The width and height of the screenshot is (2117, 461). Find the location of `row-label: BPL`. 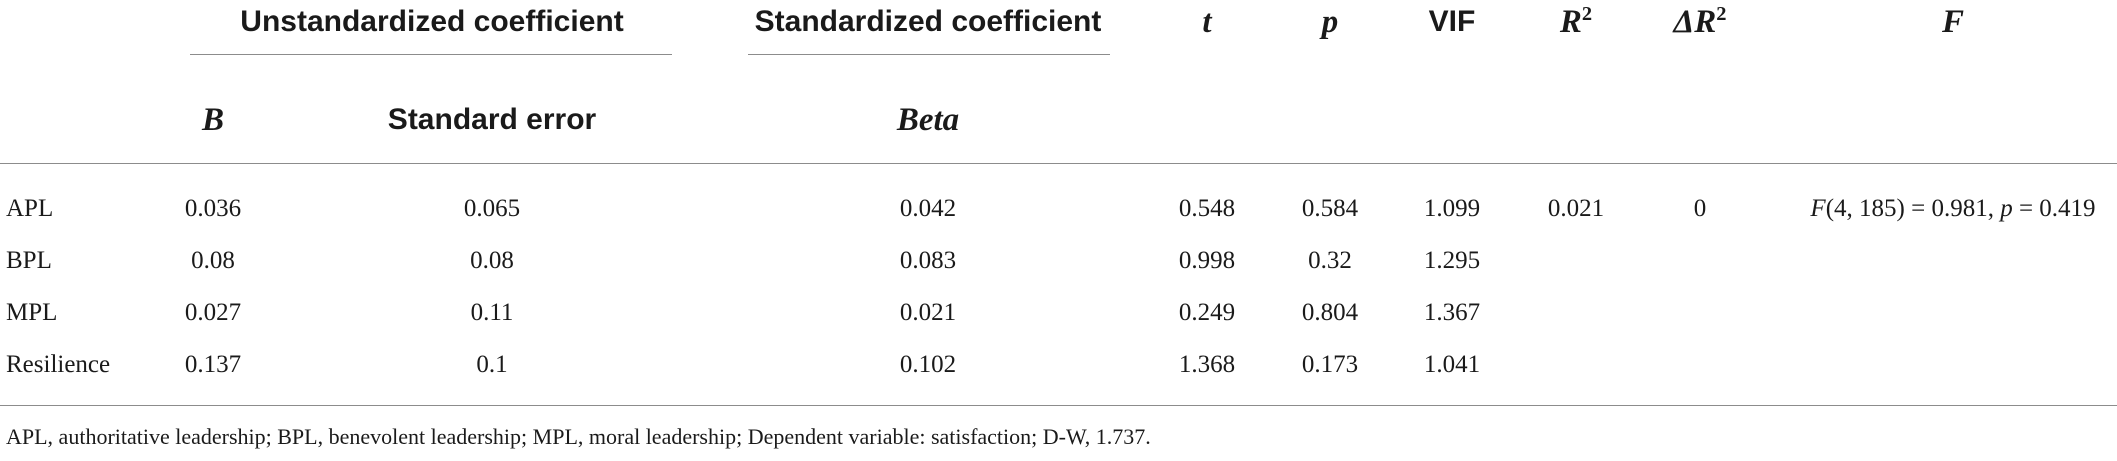

row-label: BPL is located at coordinates (29, 260).